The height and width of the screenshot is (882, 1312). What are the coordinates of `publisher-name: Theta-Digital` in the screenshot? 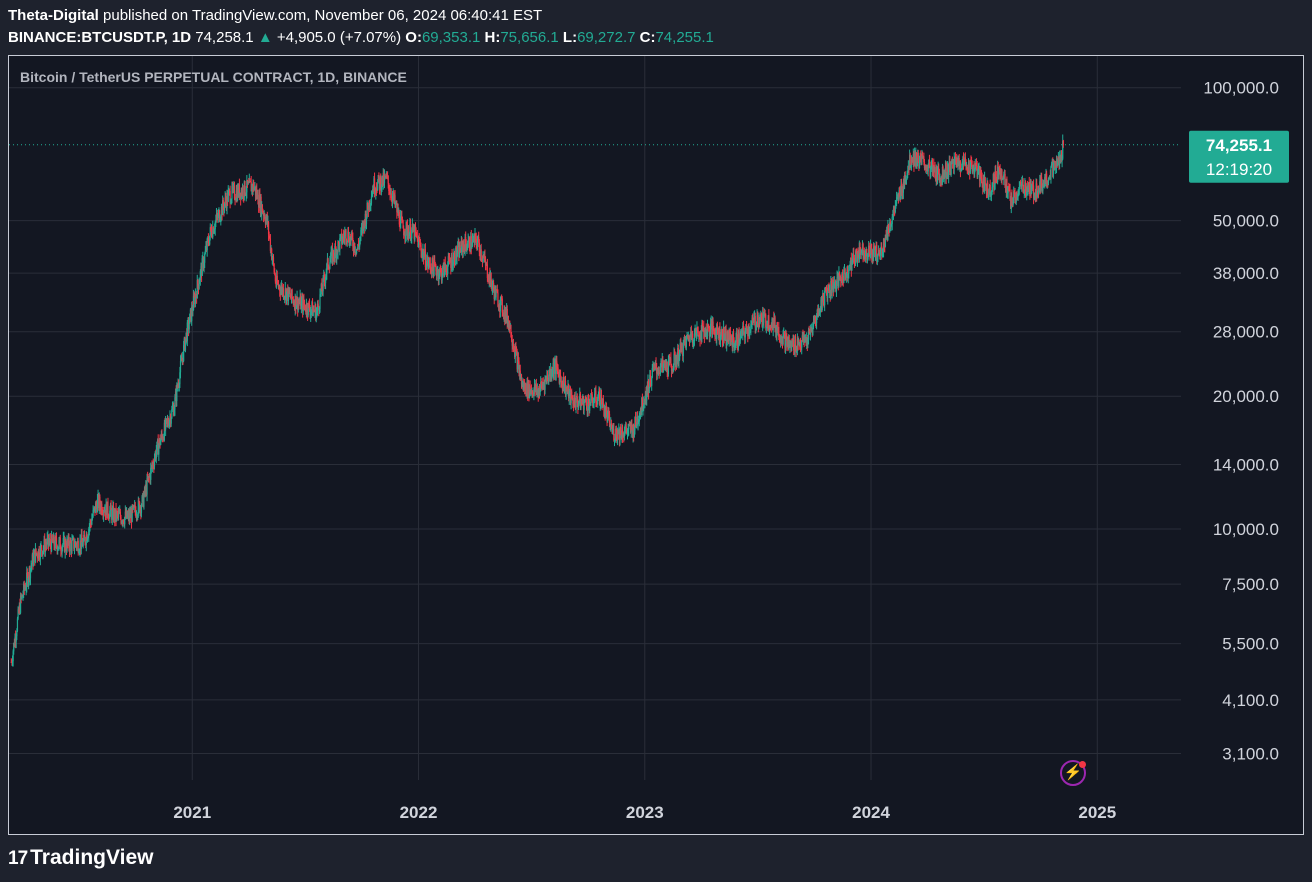 It's located at (53, 15).